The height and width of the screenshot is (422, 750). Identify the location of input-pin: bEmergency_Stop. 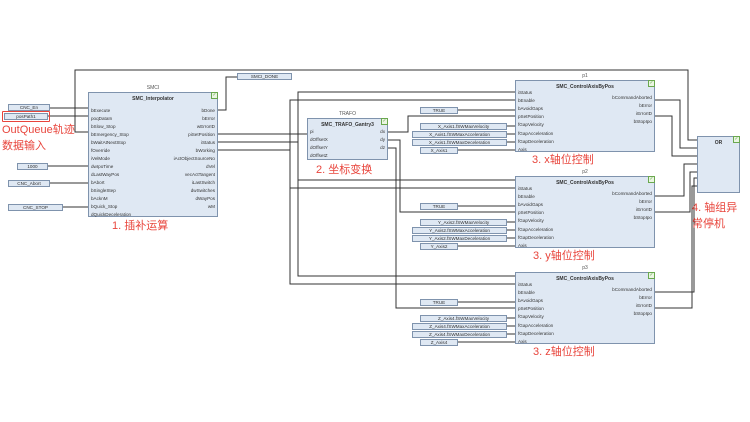
(110, 134).